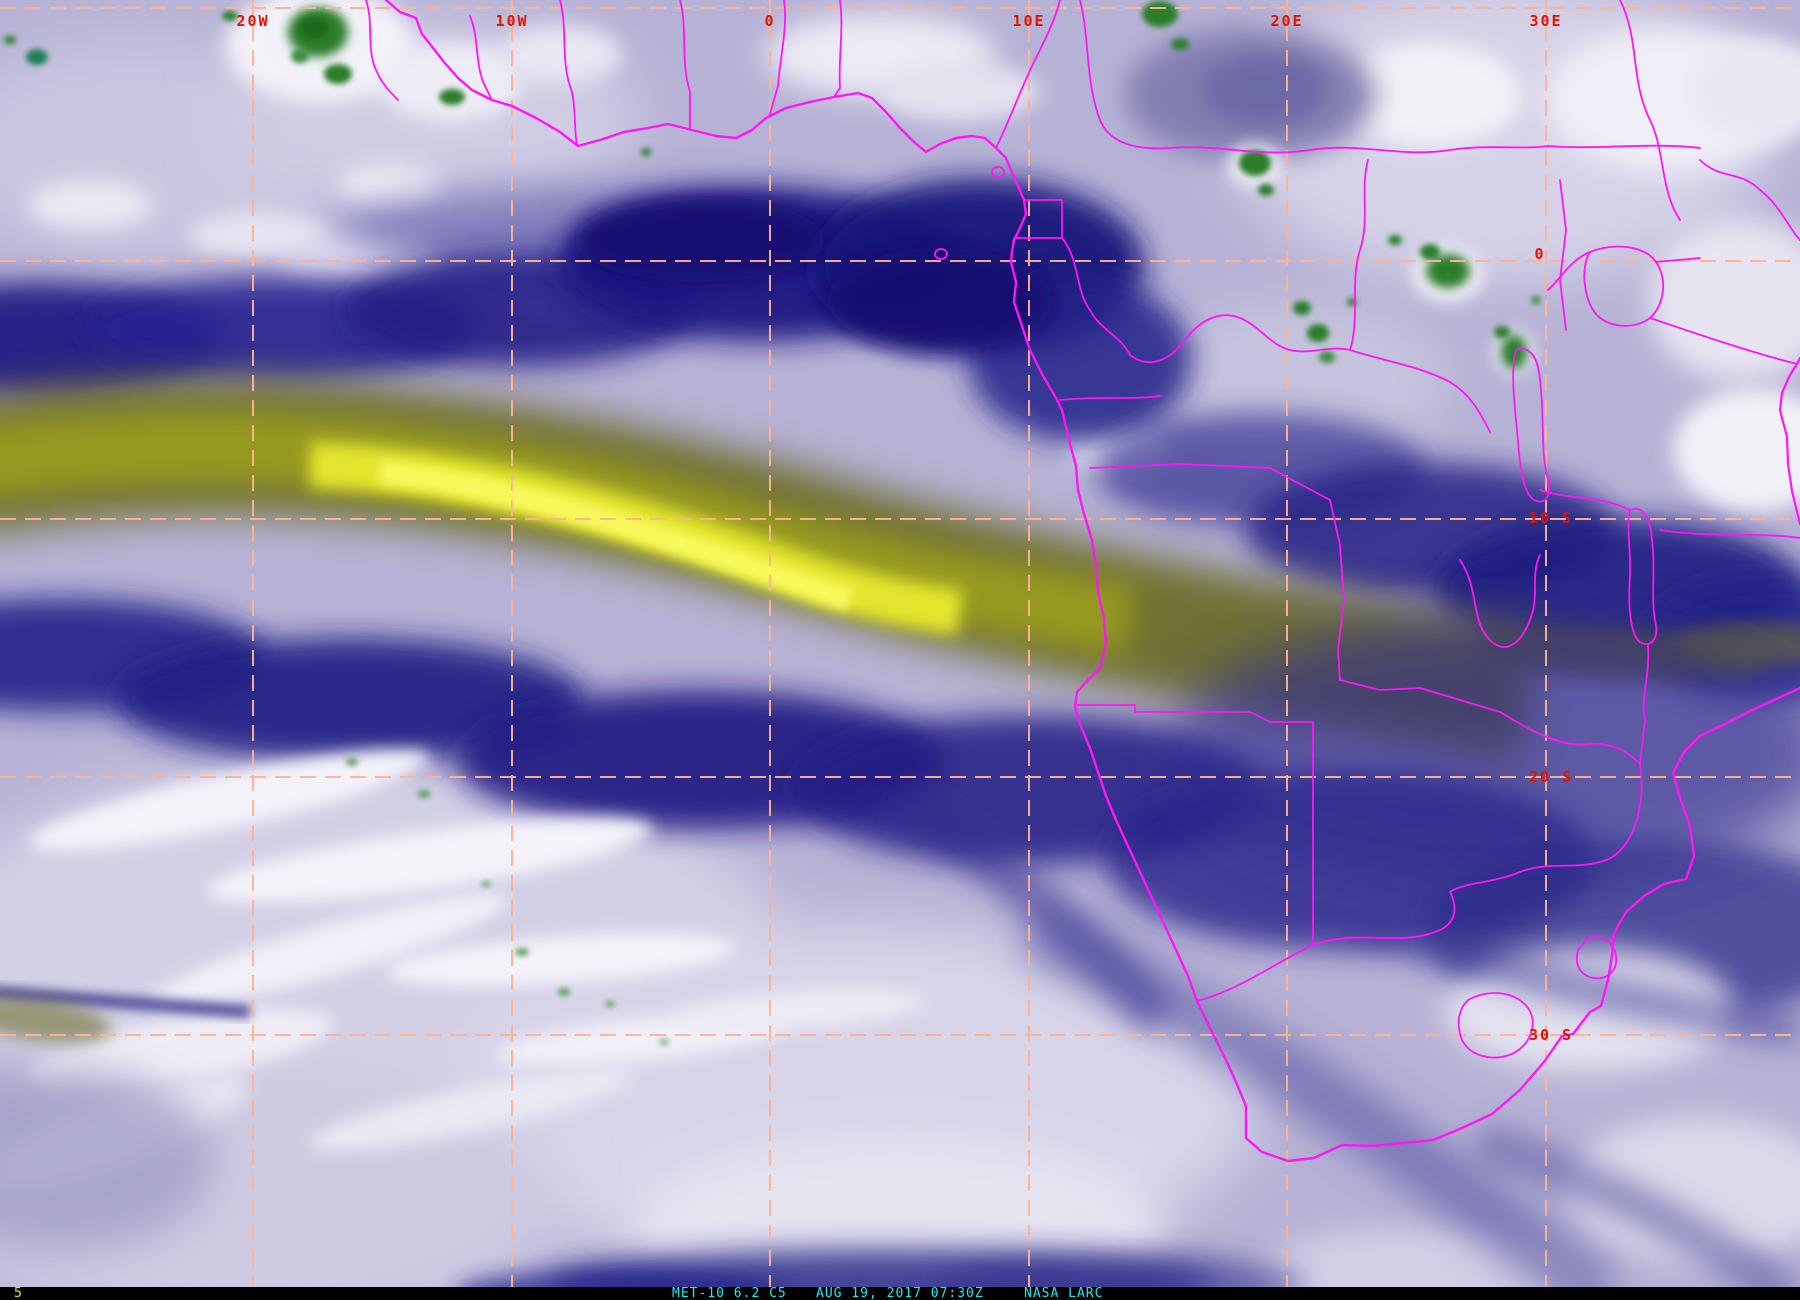 Image resolution: width=1800 pixels, height=1300 pixels. Describe the element at coordinates (1029, 21) in the screenshot. I see `longitude-label-10e: 10E` at that location.